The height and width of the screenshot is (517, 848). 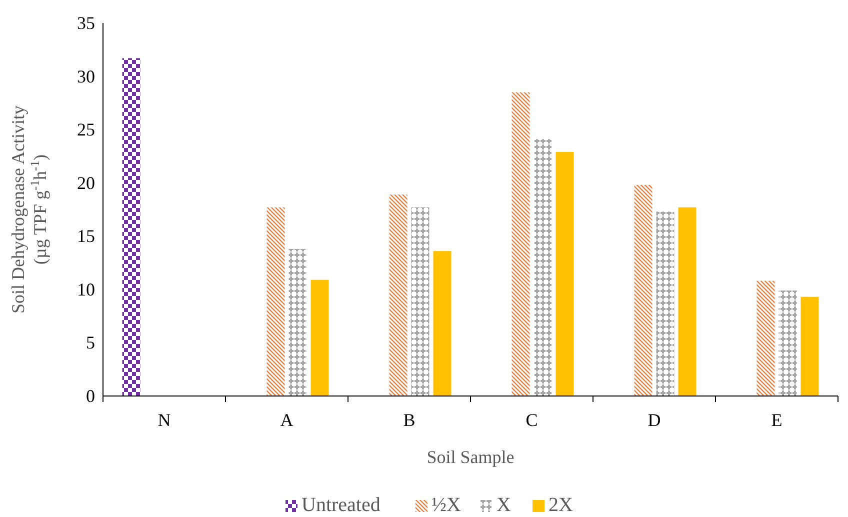 What do you see at coordinates (409, 420) in the screenshot?
I see `x-tick-label: B` at bounding box center [409, 420].